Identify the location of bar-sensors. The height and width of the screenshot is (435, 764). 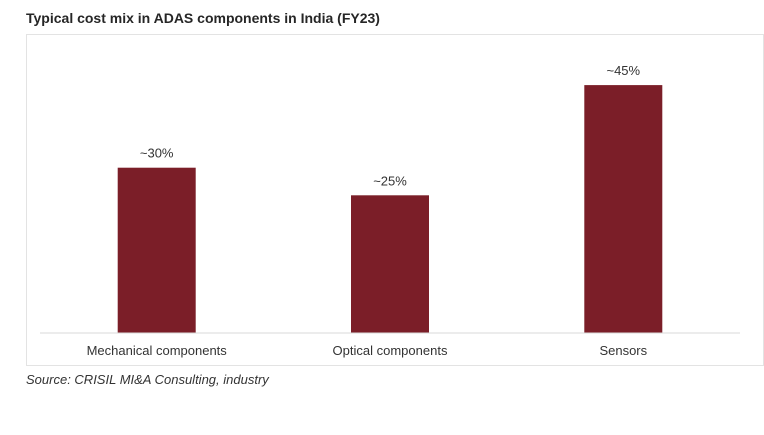
(623, 209).